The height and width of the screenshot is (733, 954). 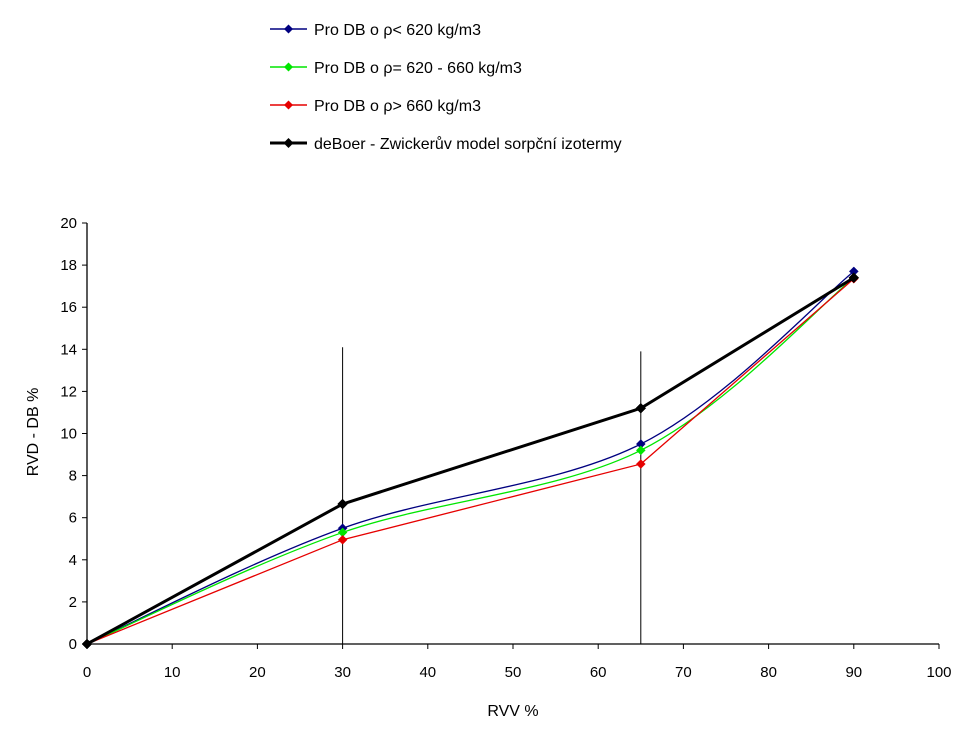 What do you see at coordinates (68, 349) in the screenshot?
I see `y-tick-label: 14` at bounding box center [68, 349].